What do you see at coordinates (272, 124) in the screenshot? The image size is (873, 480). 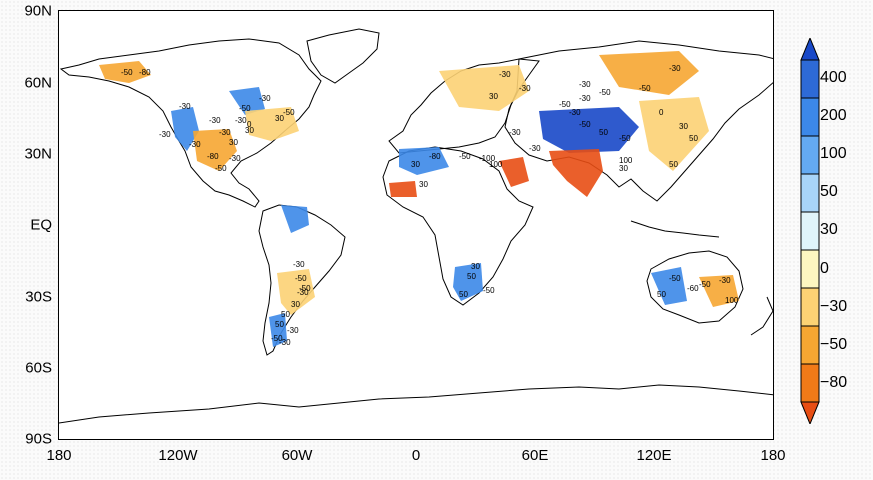 I see `na-east-light` at bounding box center [272, 124].